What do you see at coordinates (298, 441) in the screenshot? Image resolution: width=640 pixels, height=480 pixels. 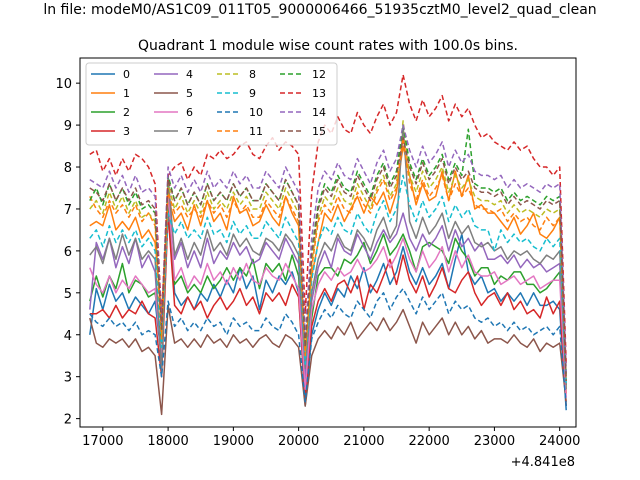 I see `x-tick-label: 20000` at bounding box center [298, 441].